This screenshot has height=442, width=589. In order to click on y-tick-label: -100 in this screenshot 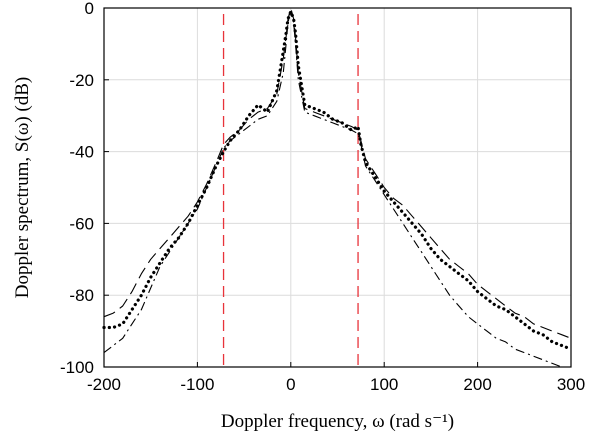, I will do `click(77, 367)`.